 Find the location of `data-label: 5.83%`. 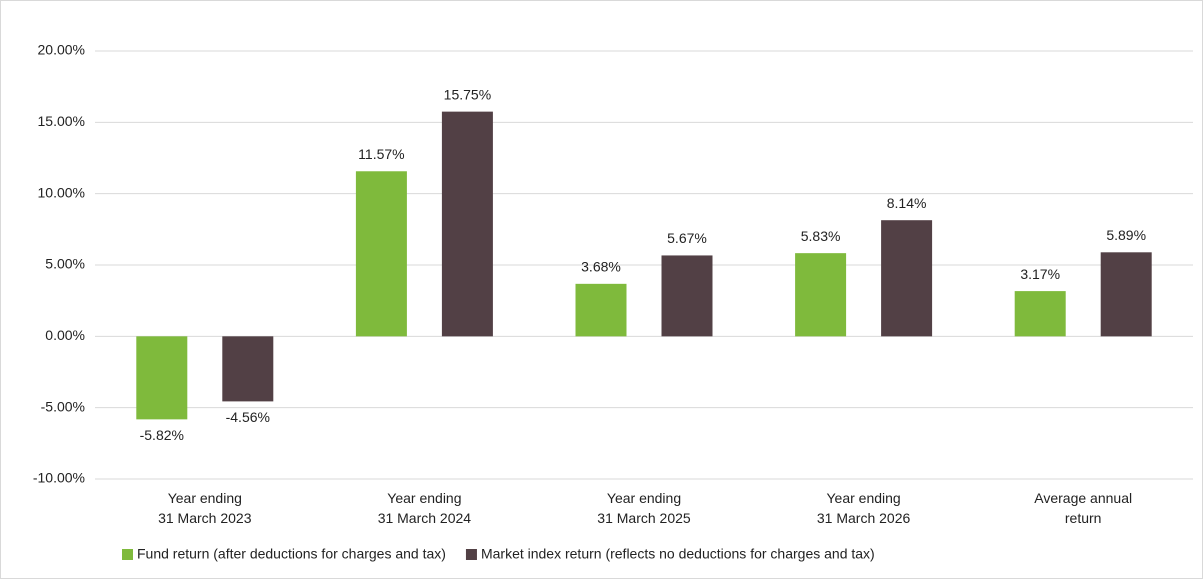

data-label: 5.83% is located at coordinates (821, 236).